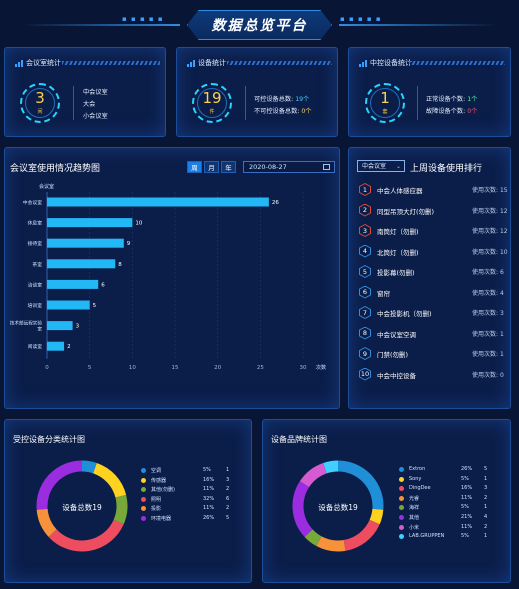 This screenshot has width=519, height=589. I want to click on card-title-text: 会议室统计, so click(43, 63).